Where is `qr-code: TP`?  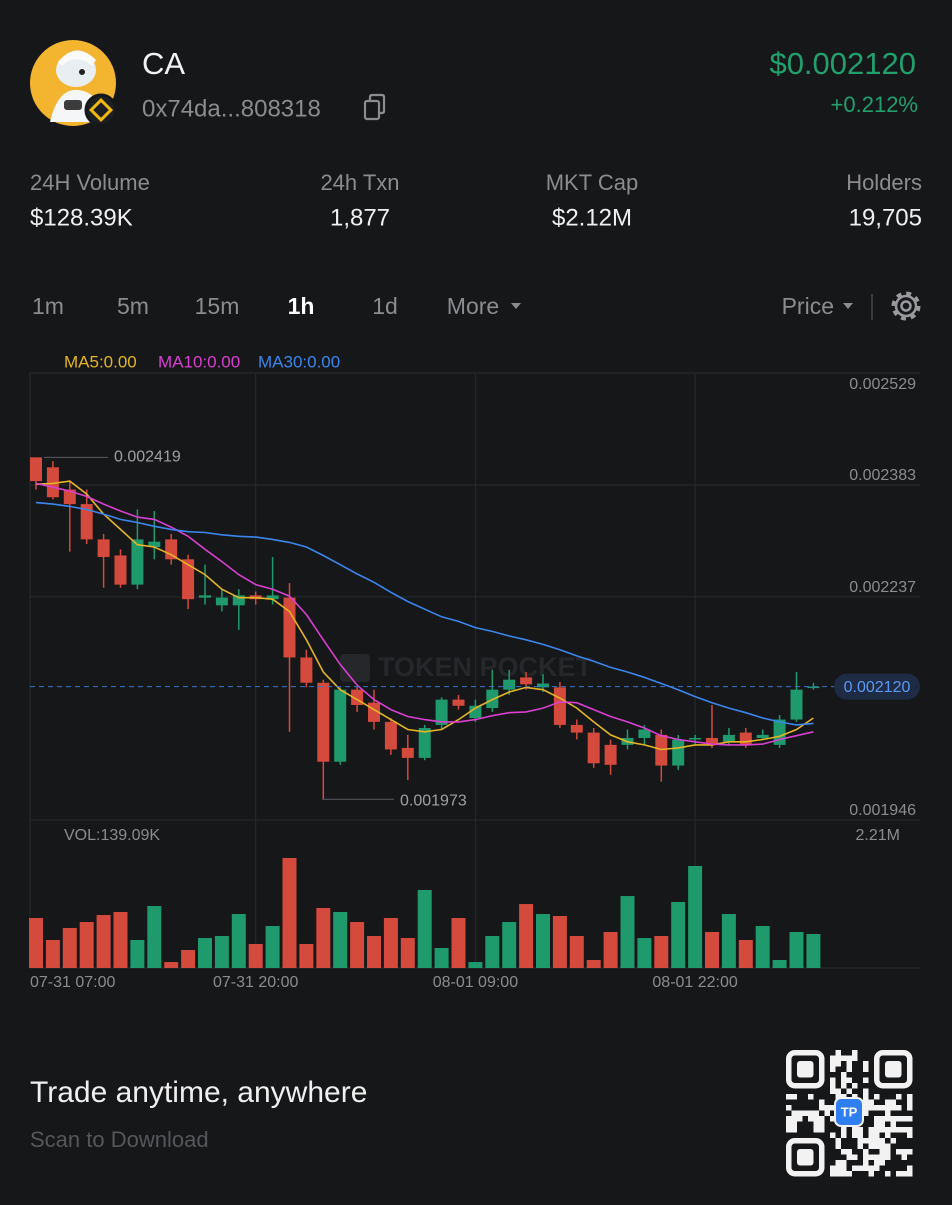
qr-code: TP is located at coordinates (849, 1113).